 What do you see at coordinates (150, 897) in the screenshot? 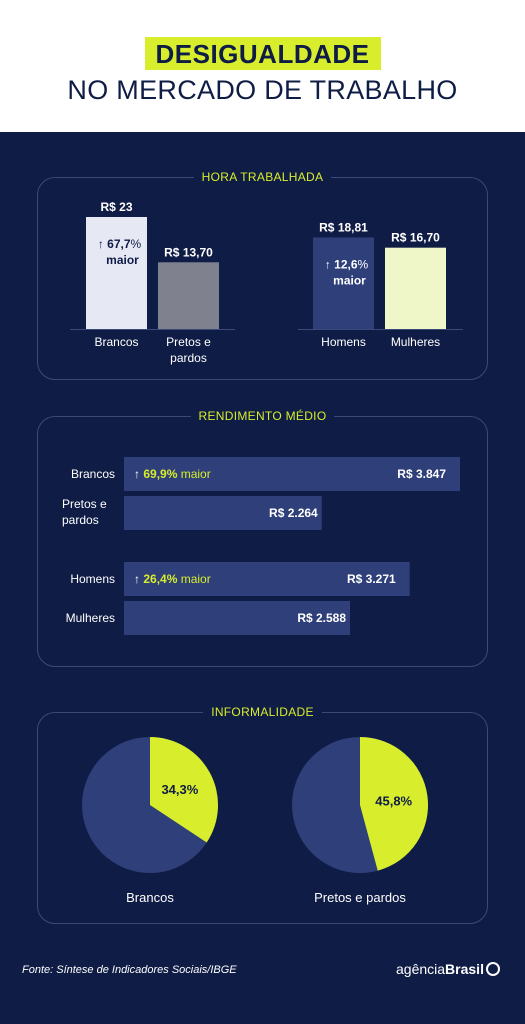
I see `pie-0-label: Brancos` at bounding box center [150, 897].